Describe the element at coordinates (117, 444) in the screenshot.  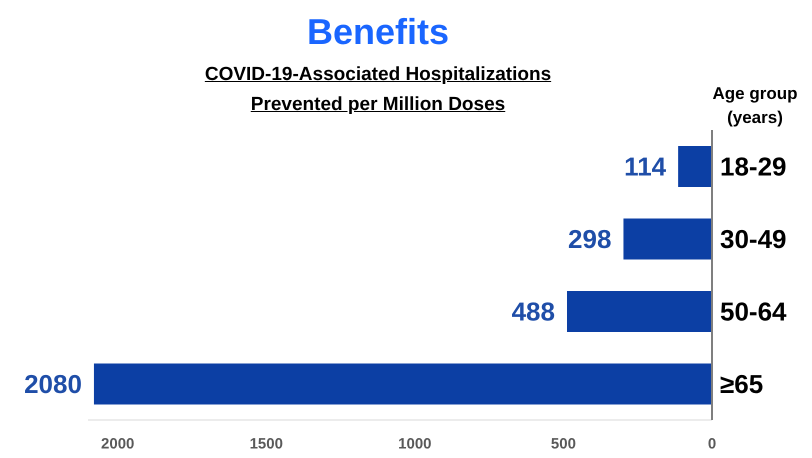
I see `x-tick-label: 2000` at that location.